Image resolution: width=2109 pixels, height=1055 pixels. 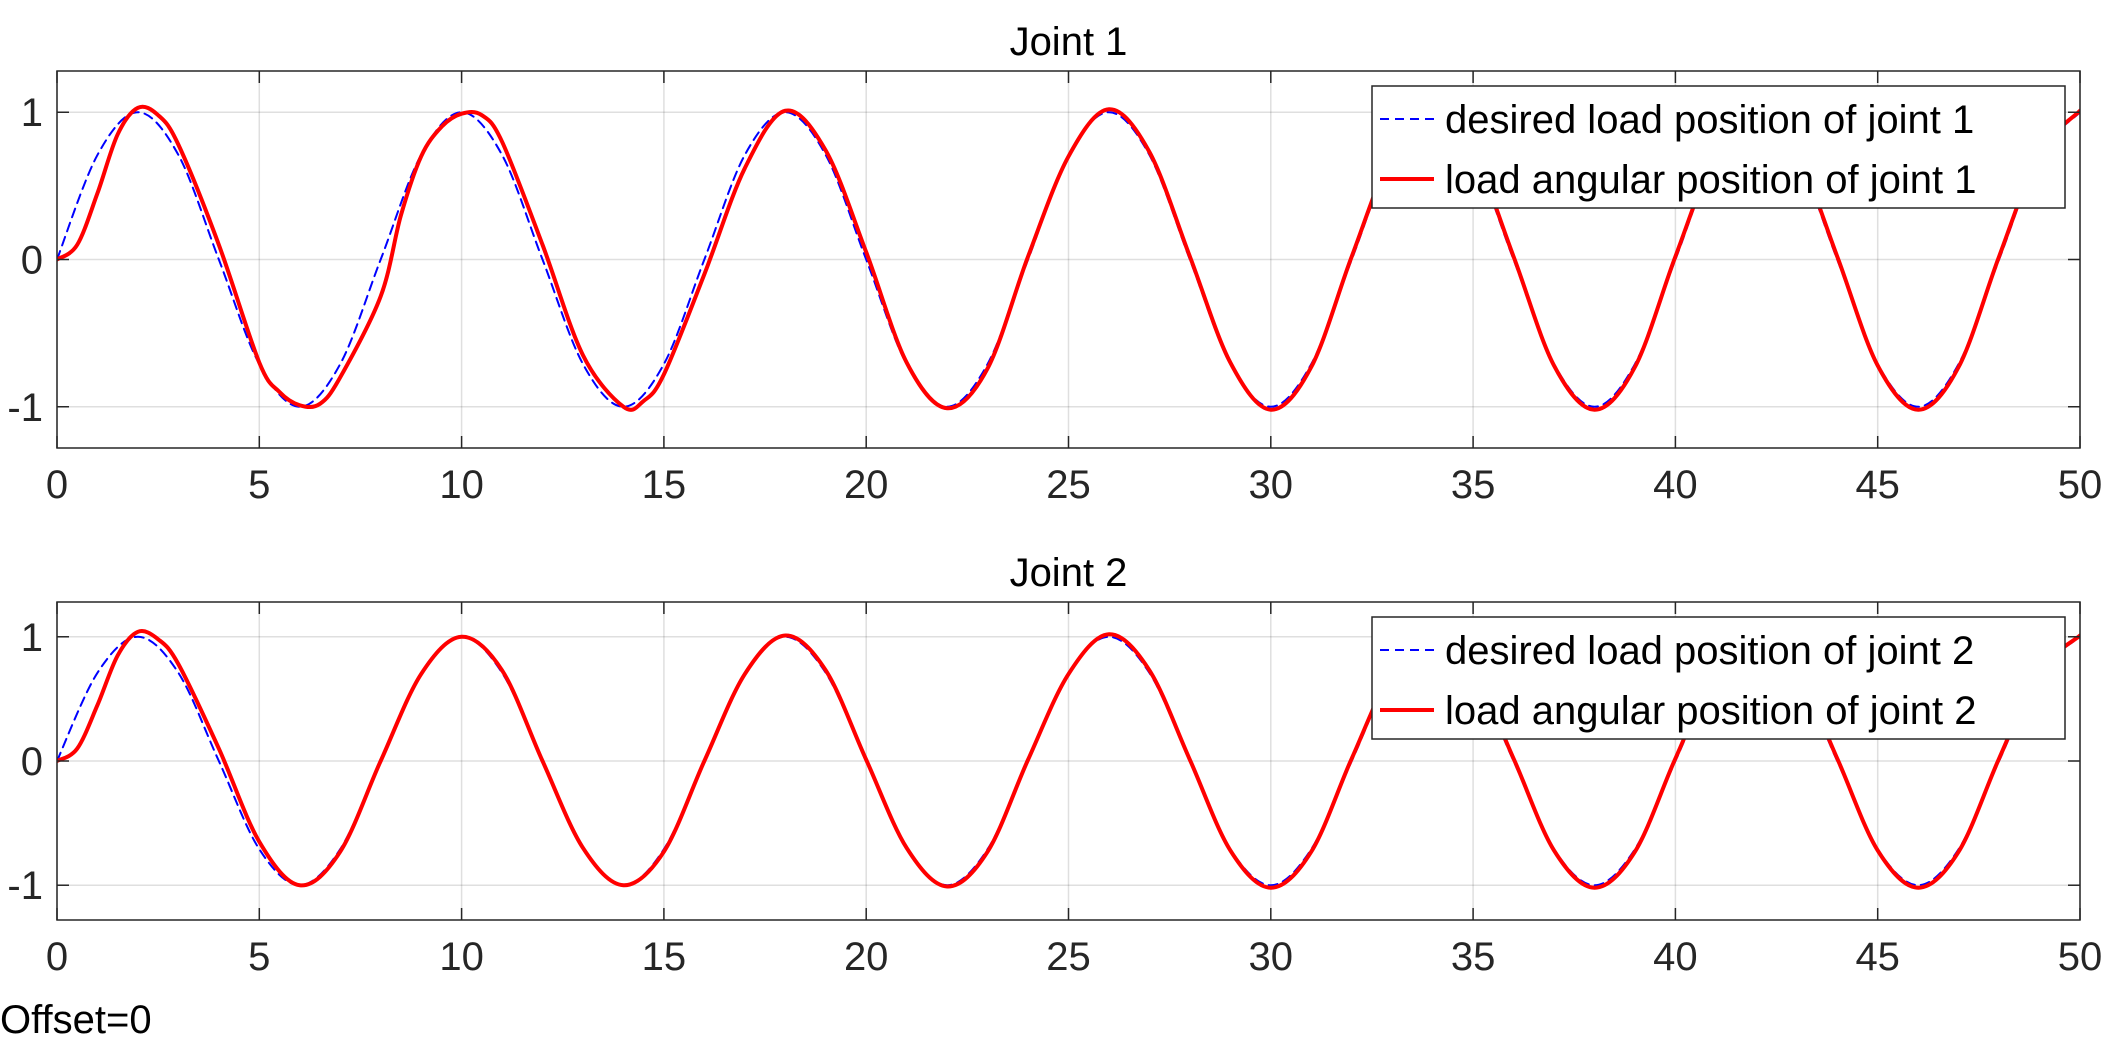 I want to click on legend-label-2: load angular position of joint 2, so click(x=1710, y=711).